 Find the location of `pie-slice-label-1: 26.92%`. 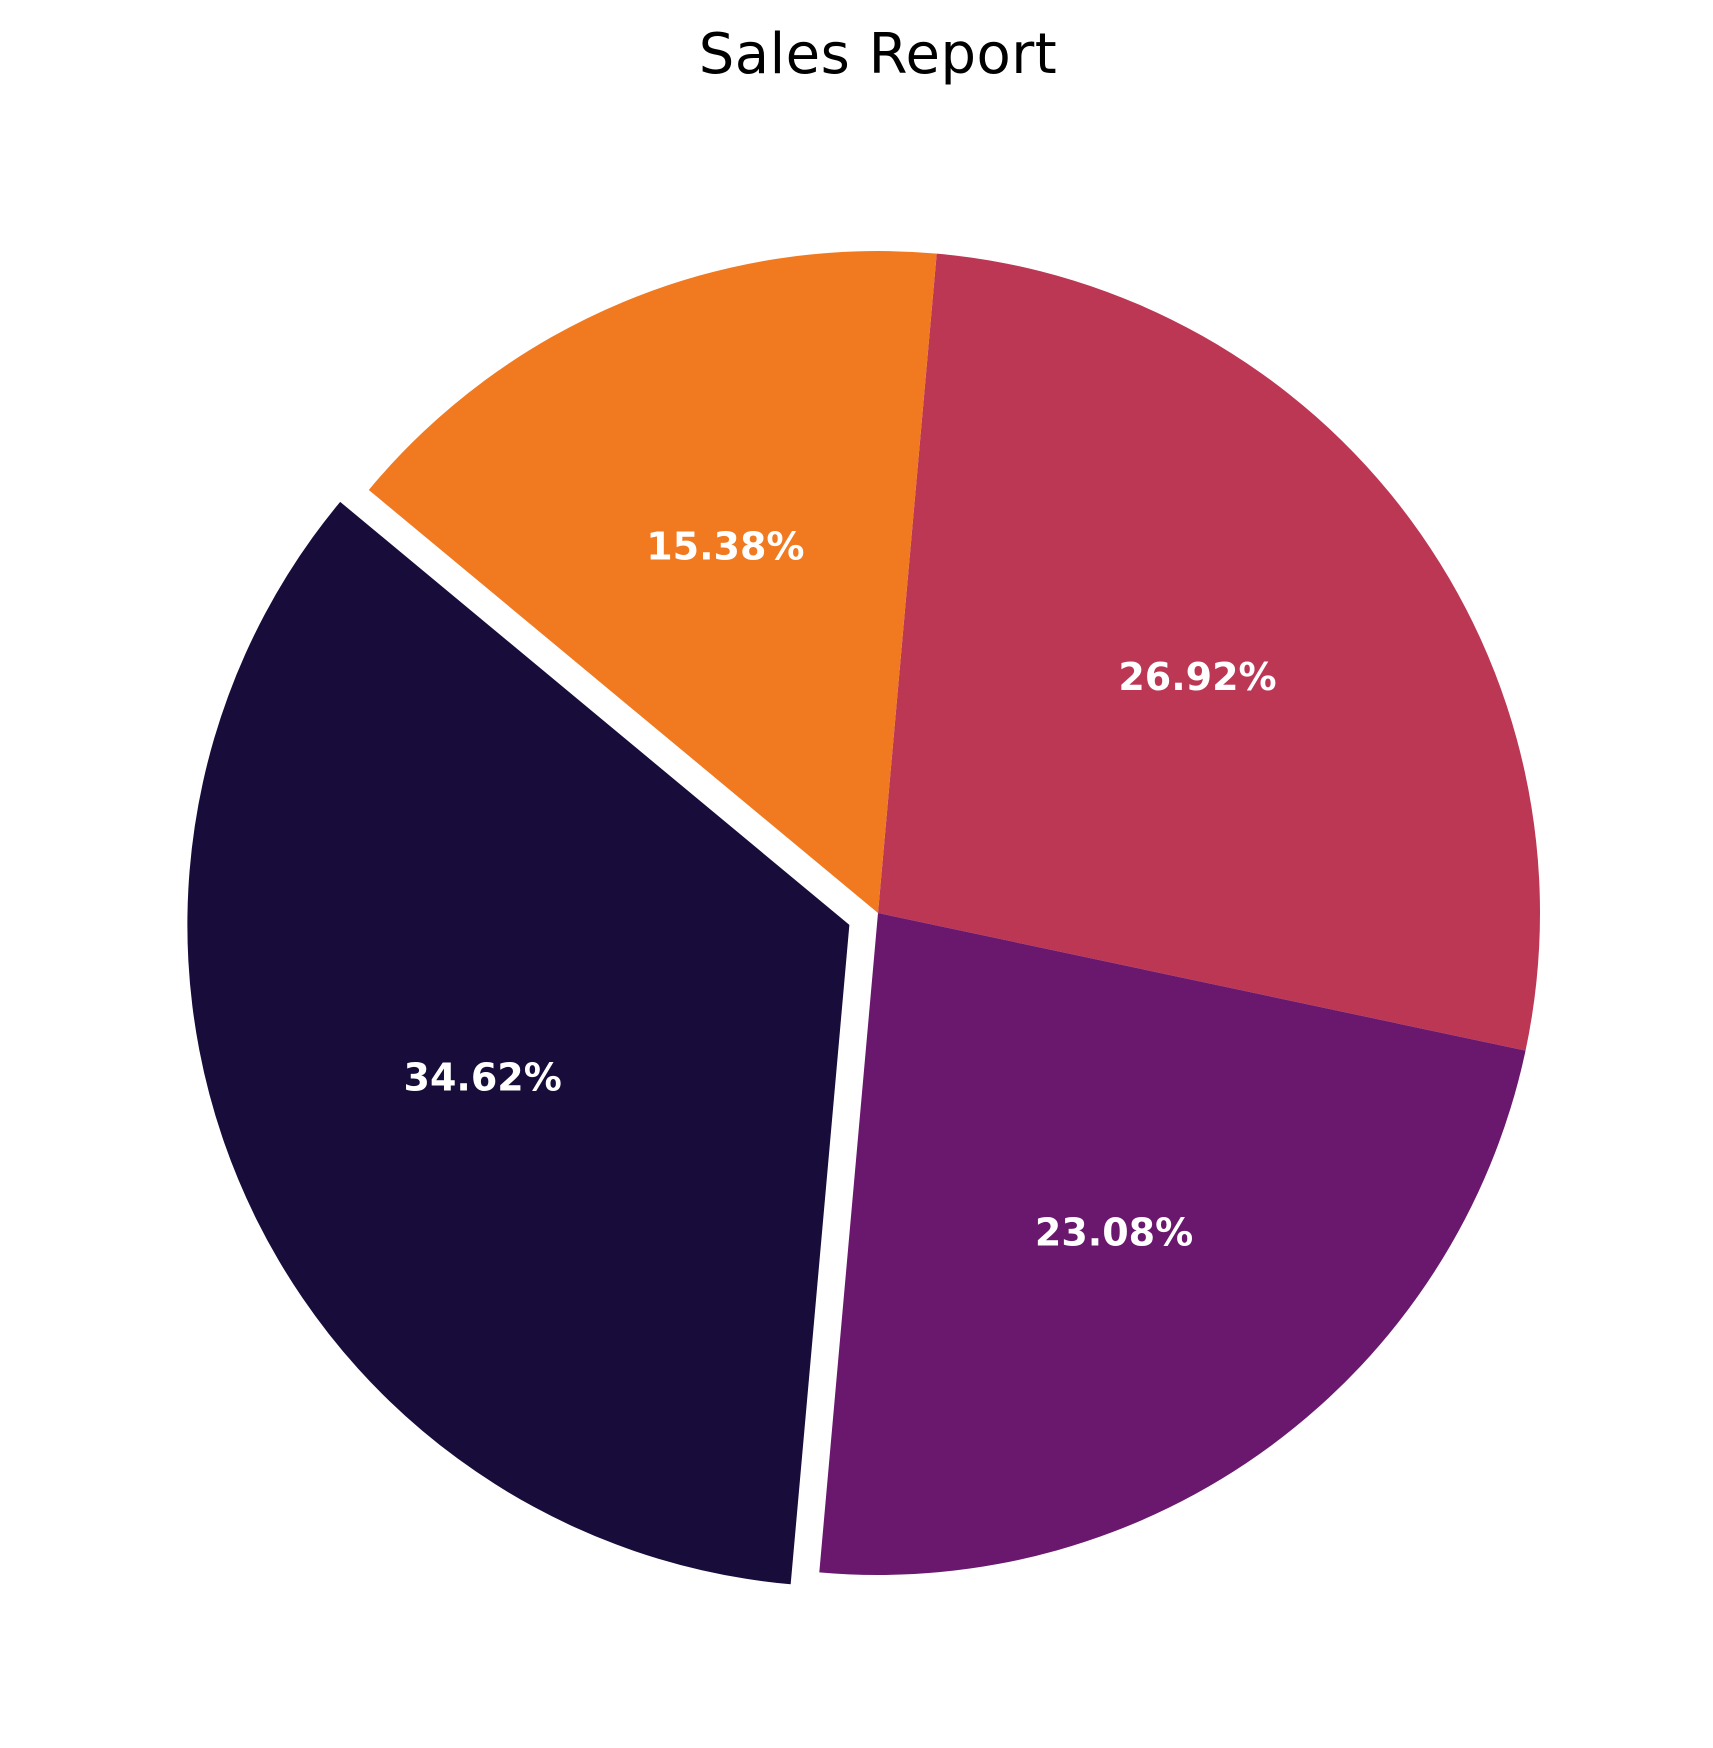

pie-slice-label-1: 26.92% is located at coordinates (1197, 677).